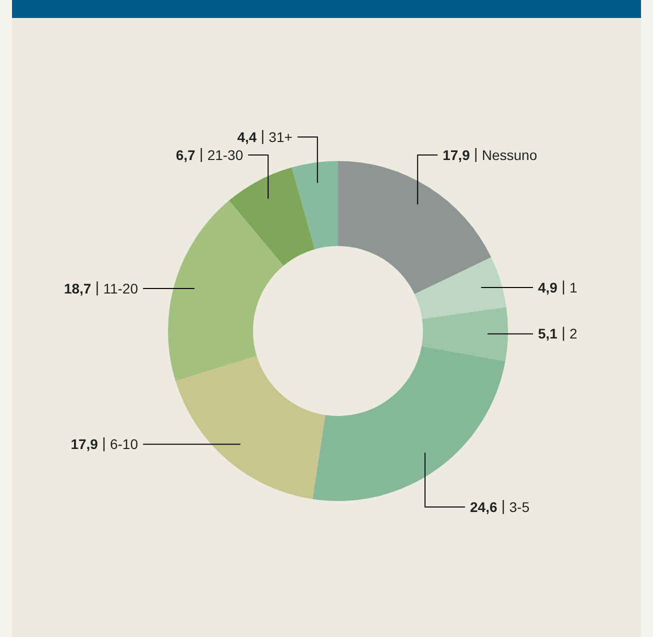 The height and width of the screenshot is (637, 653). Describe the element at coordinates (510, 154) in the screenshot. I see `slice-label: Nessuno` at that location.